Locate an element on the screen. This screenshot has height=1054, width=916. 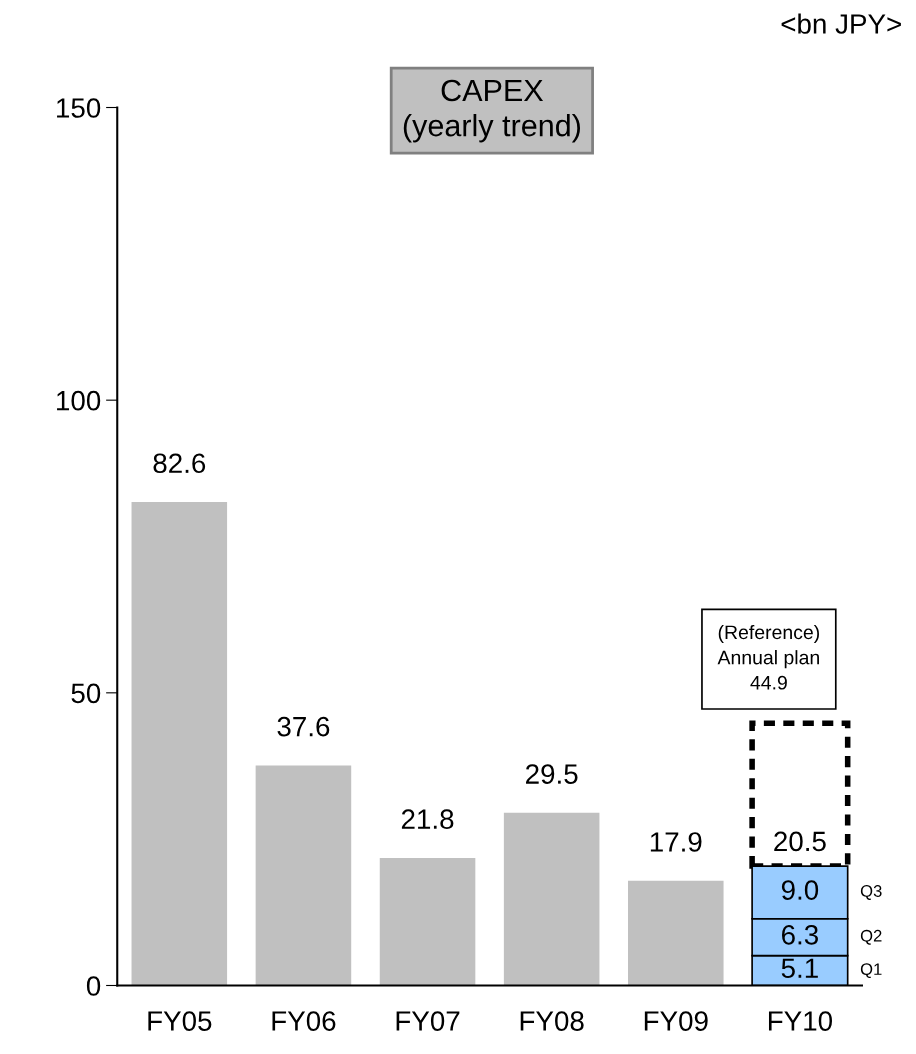
series-label: Q2 is located at coordinates (871, 937).